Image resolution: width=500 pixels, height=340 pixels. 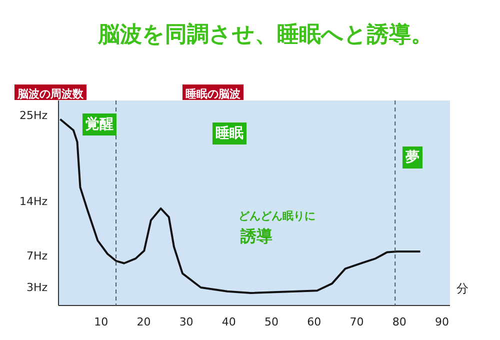 What do you see at coordinates (33, 201) in the screenshot?
I see `y-tick-label: 14Hz` at bounding box center [33, 201].